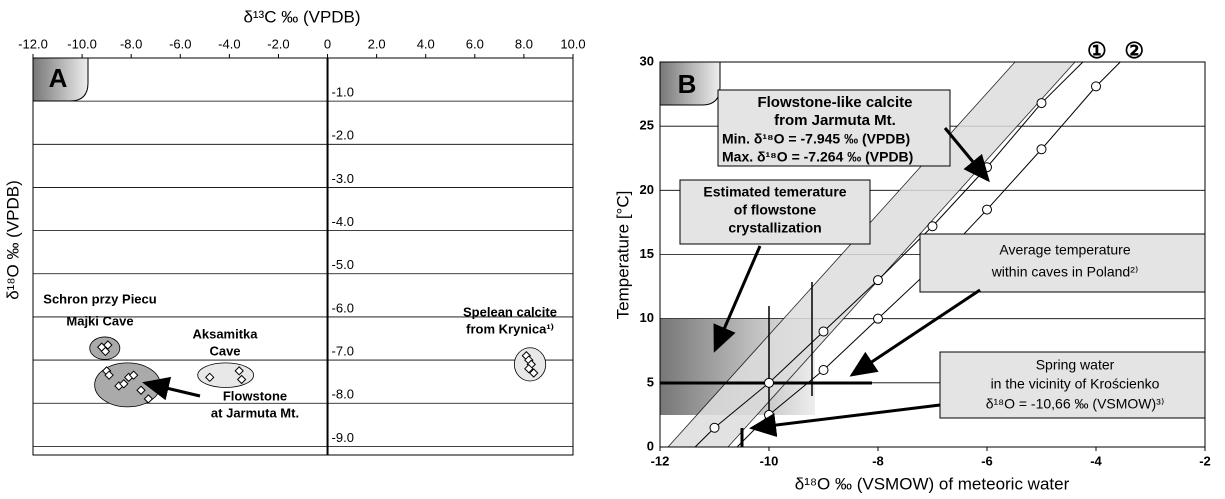  Describe the element at coordinates (1075, 384) in the screenshot. I see `annotation: in the vicinity of Krościenko` at that location.